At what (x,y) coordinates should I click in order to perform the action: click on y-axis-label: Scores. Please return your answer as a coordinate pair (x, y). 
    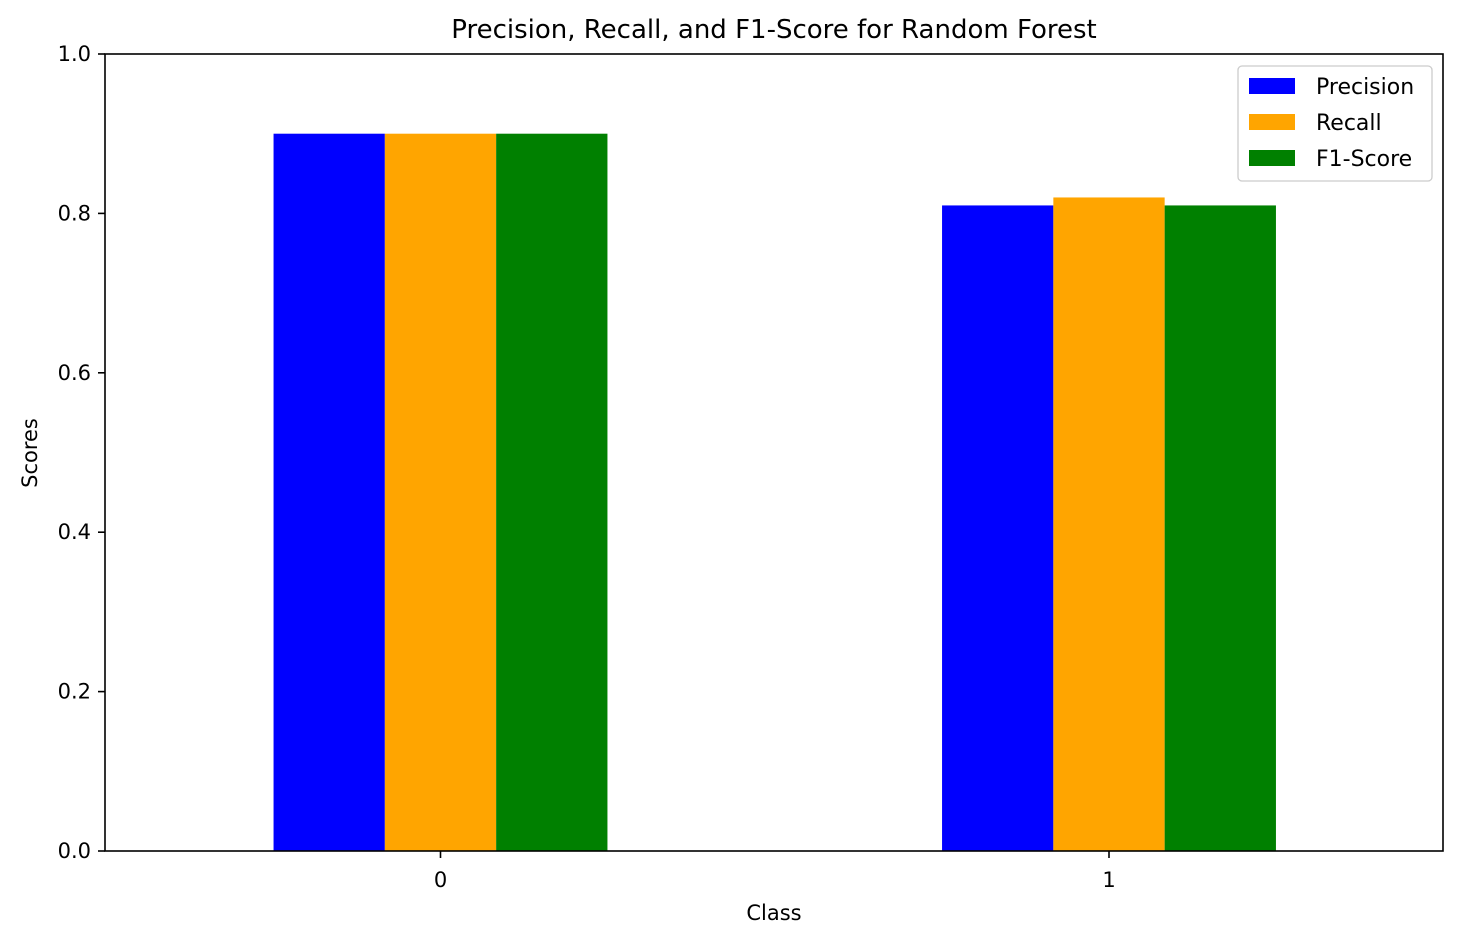
    Looking at the image, I should click on (30, 453).